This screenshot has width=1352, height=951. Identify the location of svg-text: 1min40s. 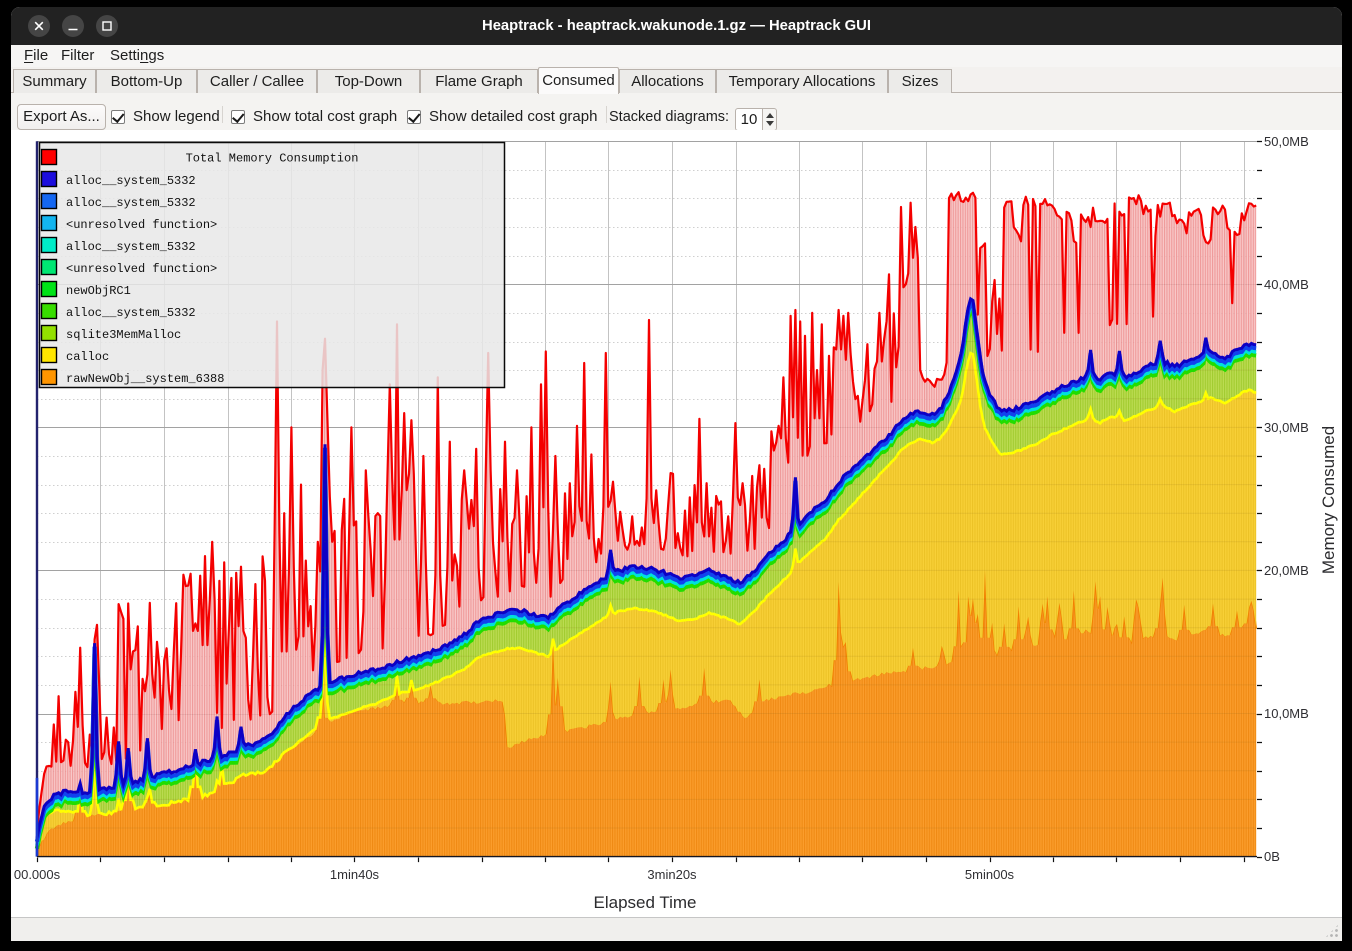
(355, 874).